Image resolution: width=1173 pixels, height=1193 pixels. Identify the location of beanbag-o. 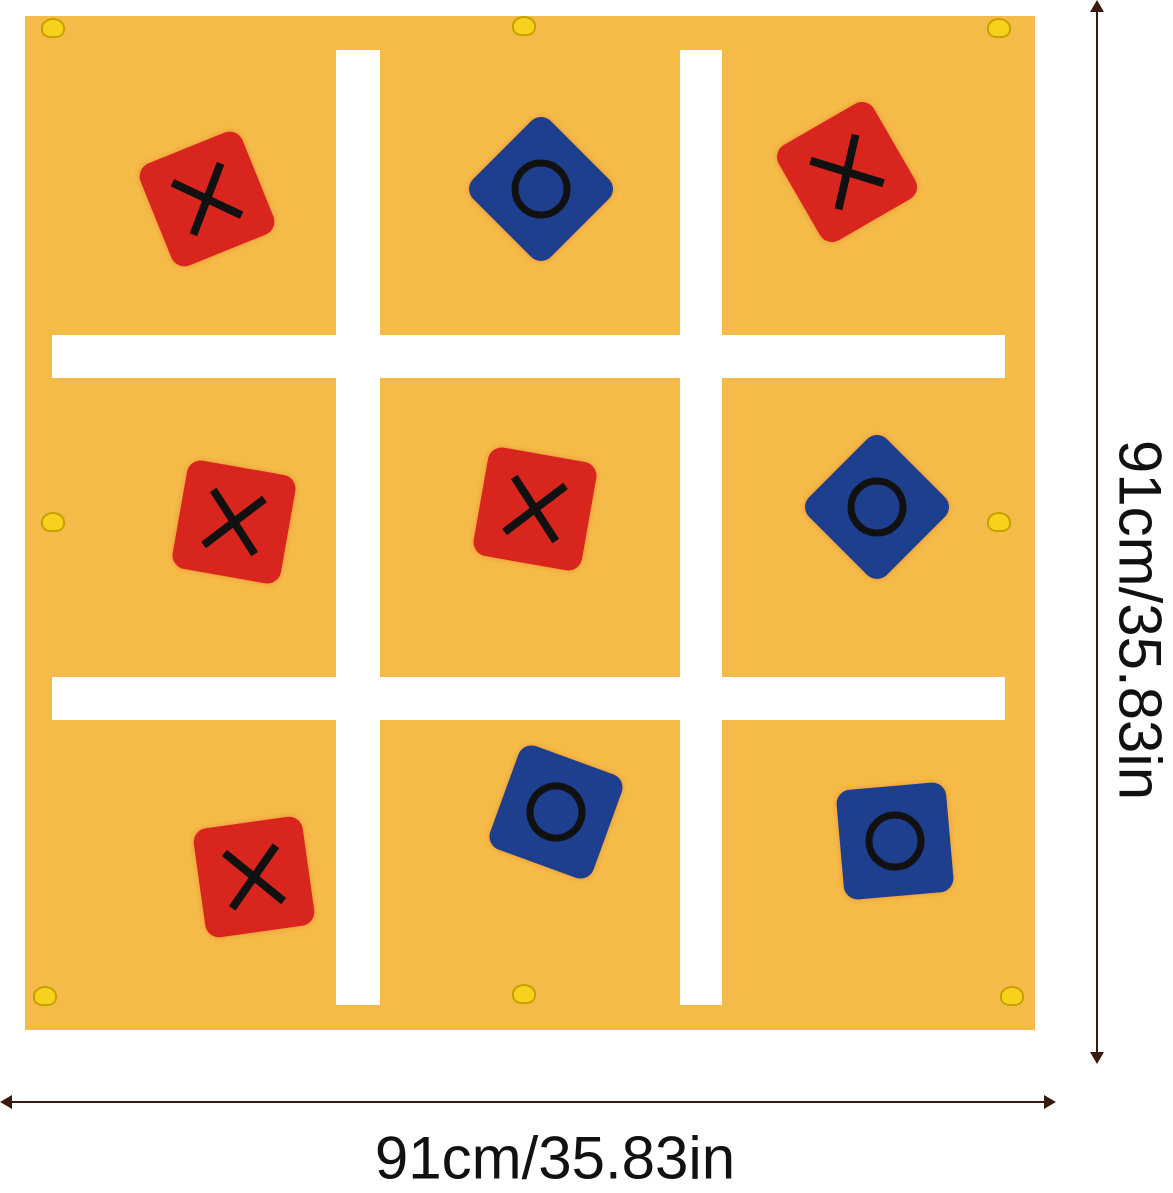
(894, 840).